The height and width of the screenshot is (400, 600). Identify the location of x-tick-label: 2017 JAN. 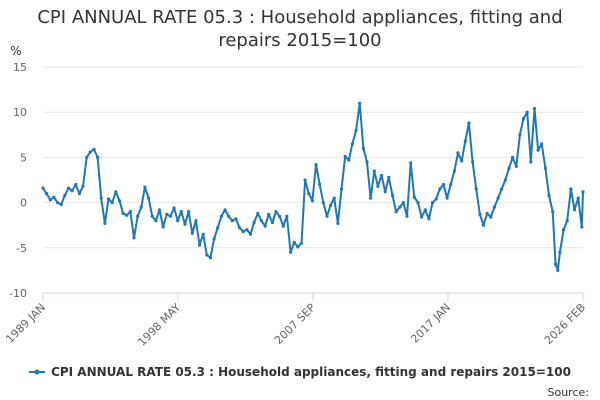
(430, 323).